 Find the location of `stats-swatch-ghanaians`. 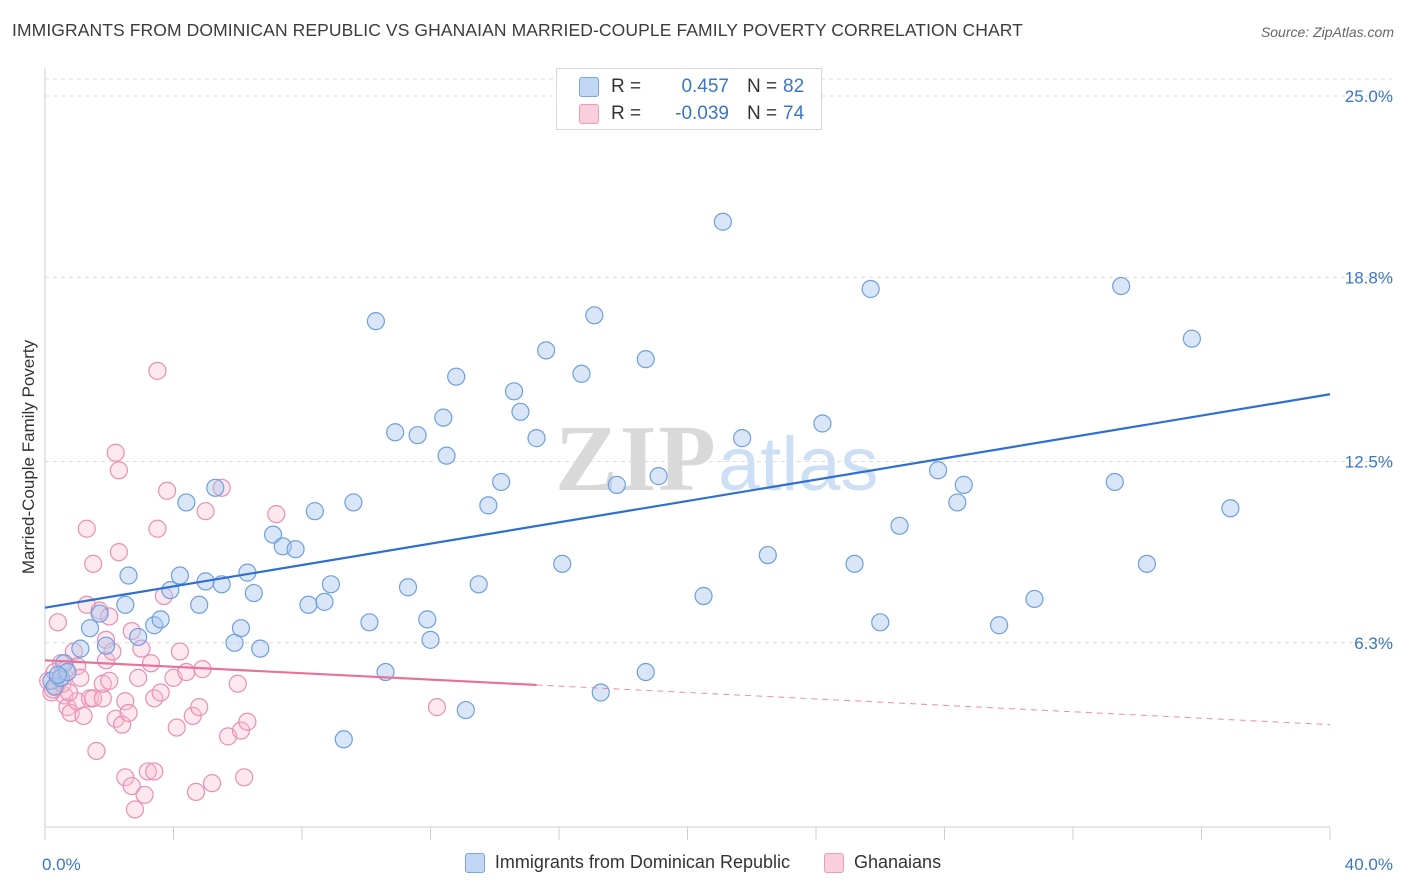

stats-swatch-ghanaians is located at coordinates (589, 114).